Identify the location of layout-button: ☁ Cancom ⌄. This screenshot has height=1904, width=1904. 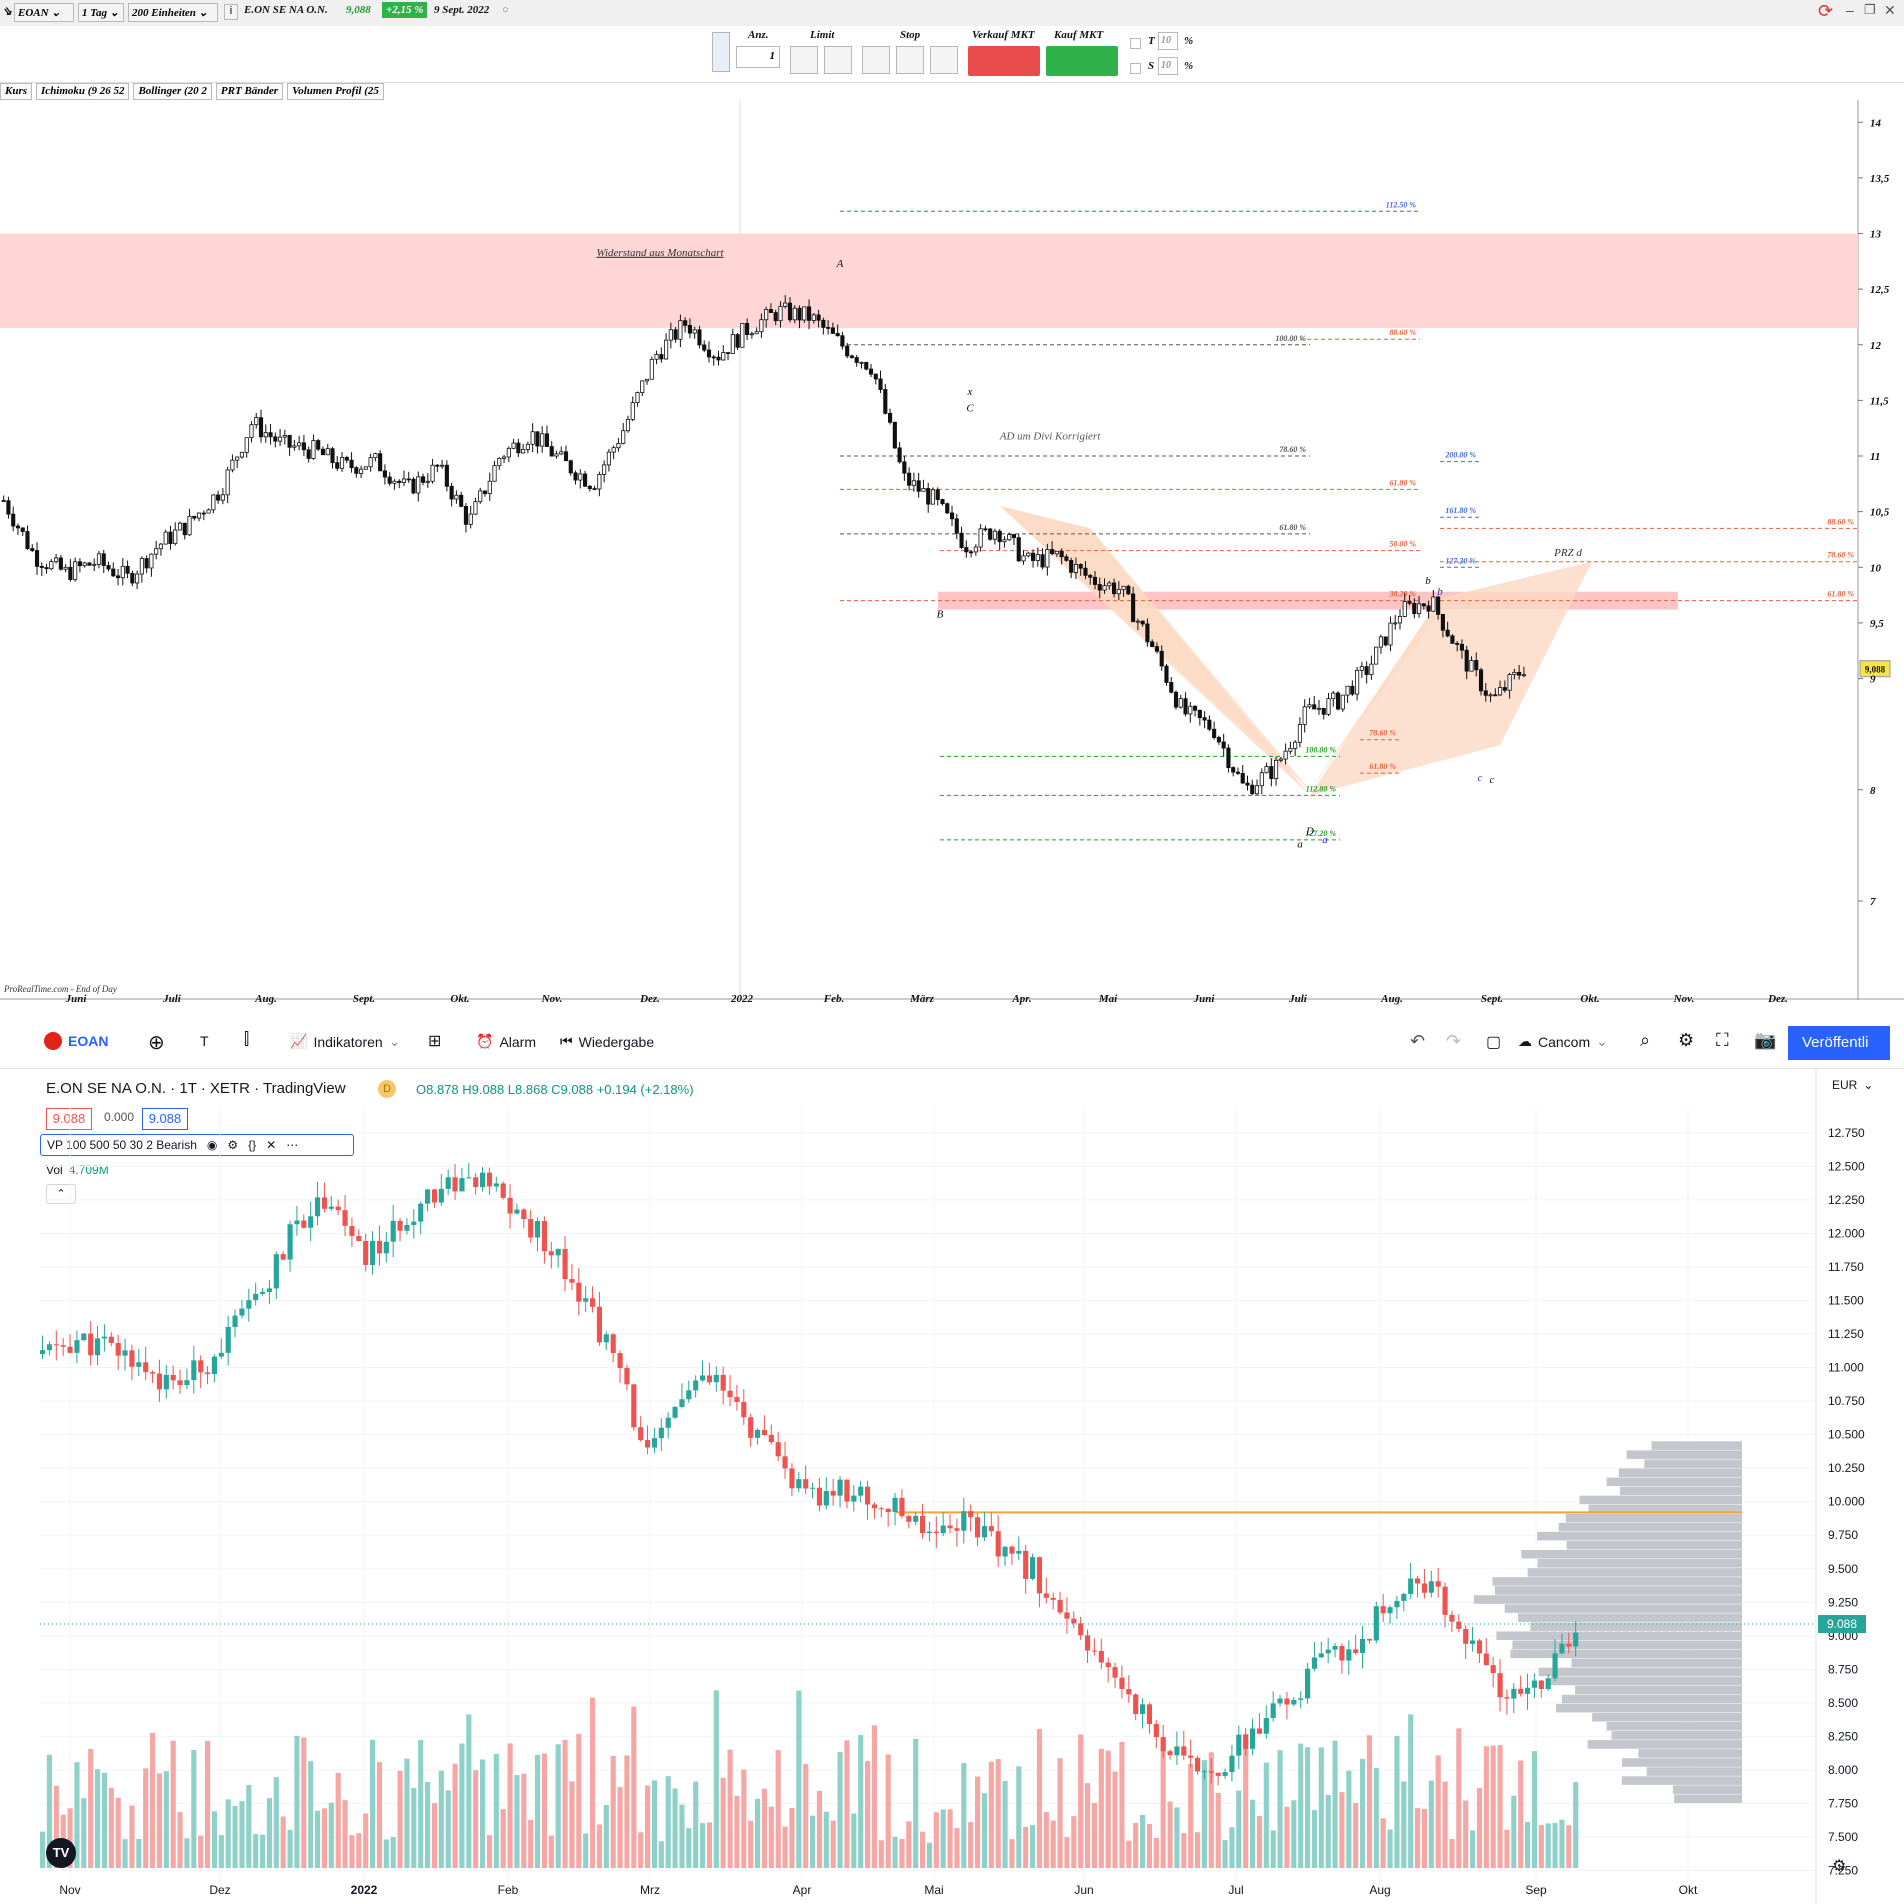
(1563, 1041).